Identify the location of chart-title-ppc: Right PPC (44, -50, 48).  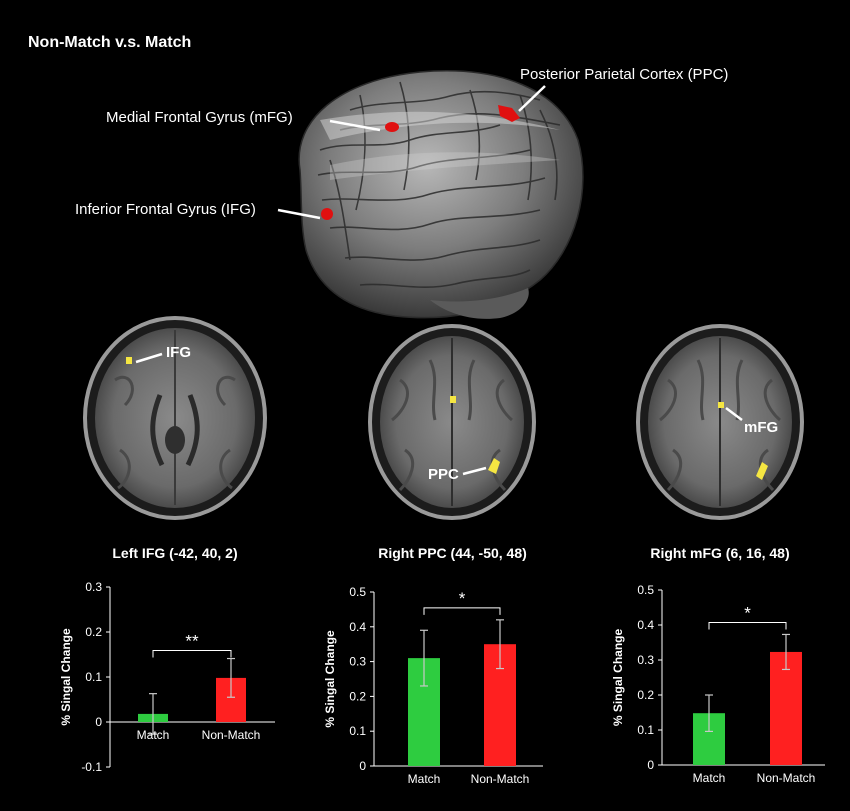
(452, 553).